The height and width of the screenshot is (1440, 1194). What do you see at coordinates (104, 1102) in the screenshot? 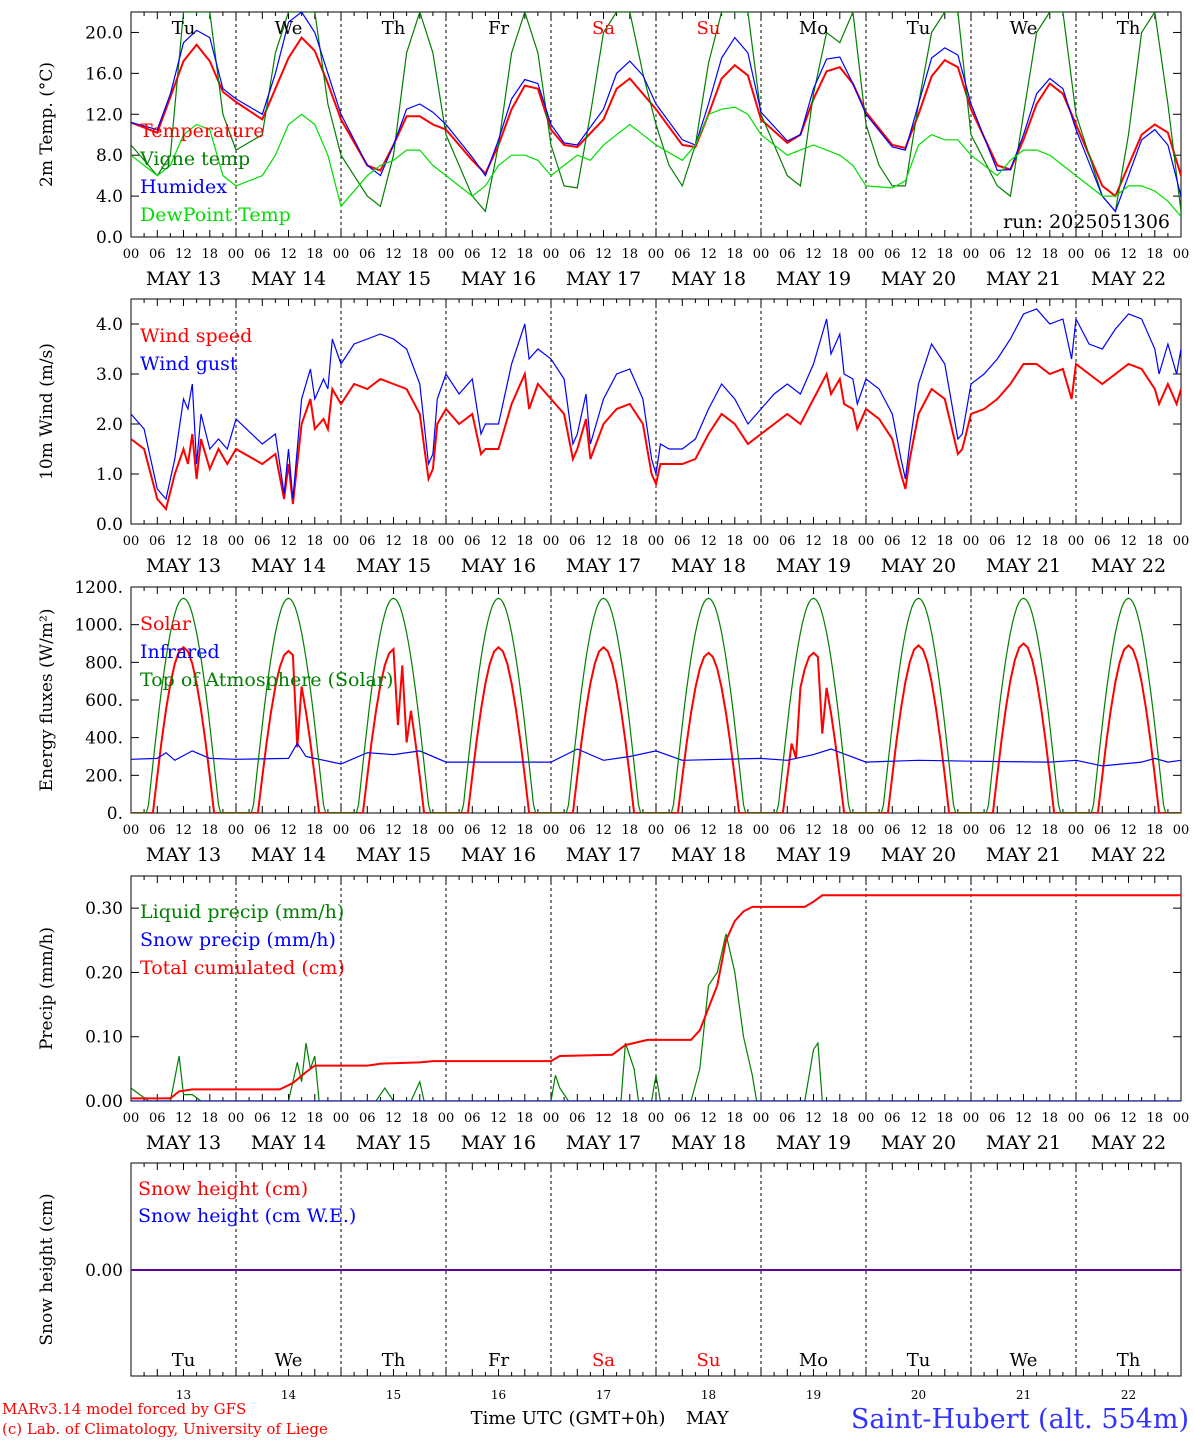
I see `y-tick-label: 0.00` at bounding box center [104, 1102].